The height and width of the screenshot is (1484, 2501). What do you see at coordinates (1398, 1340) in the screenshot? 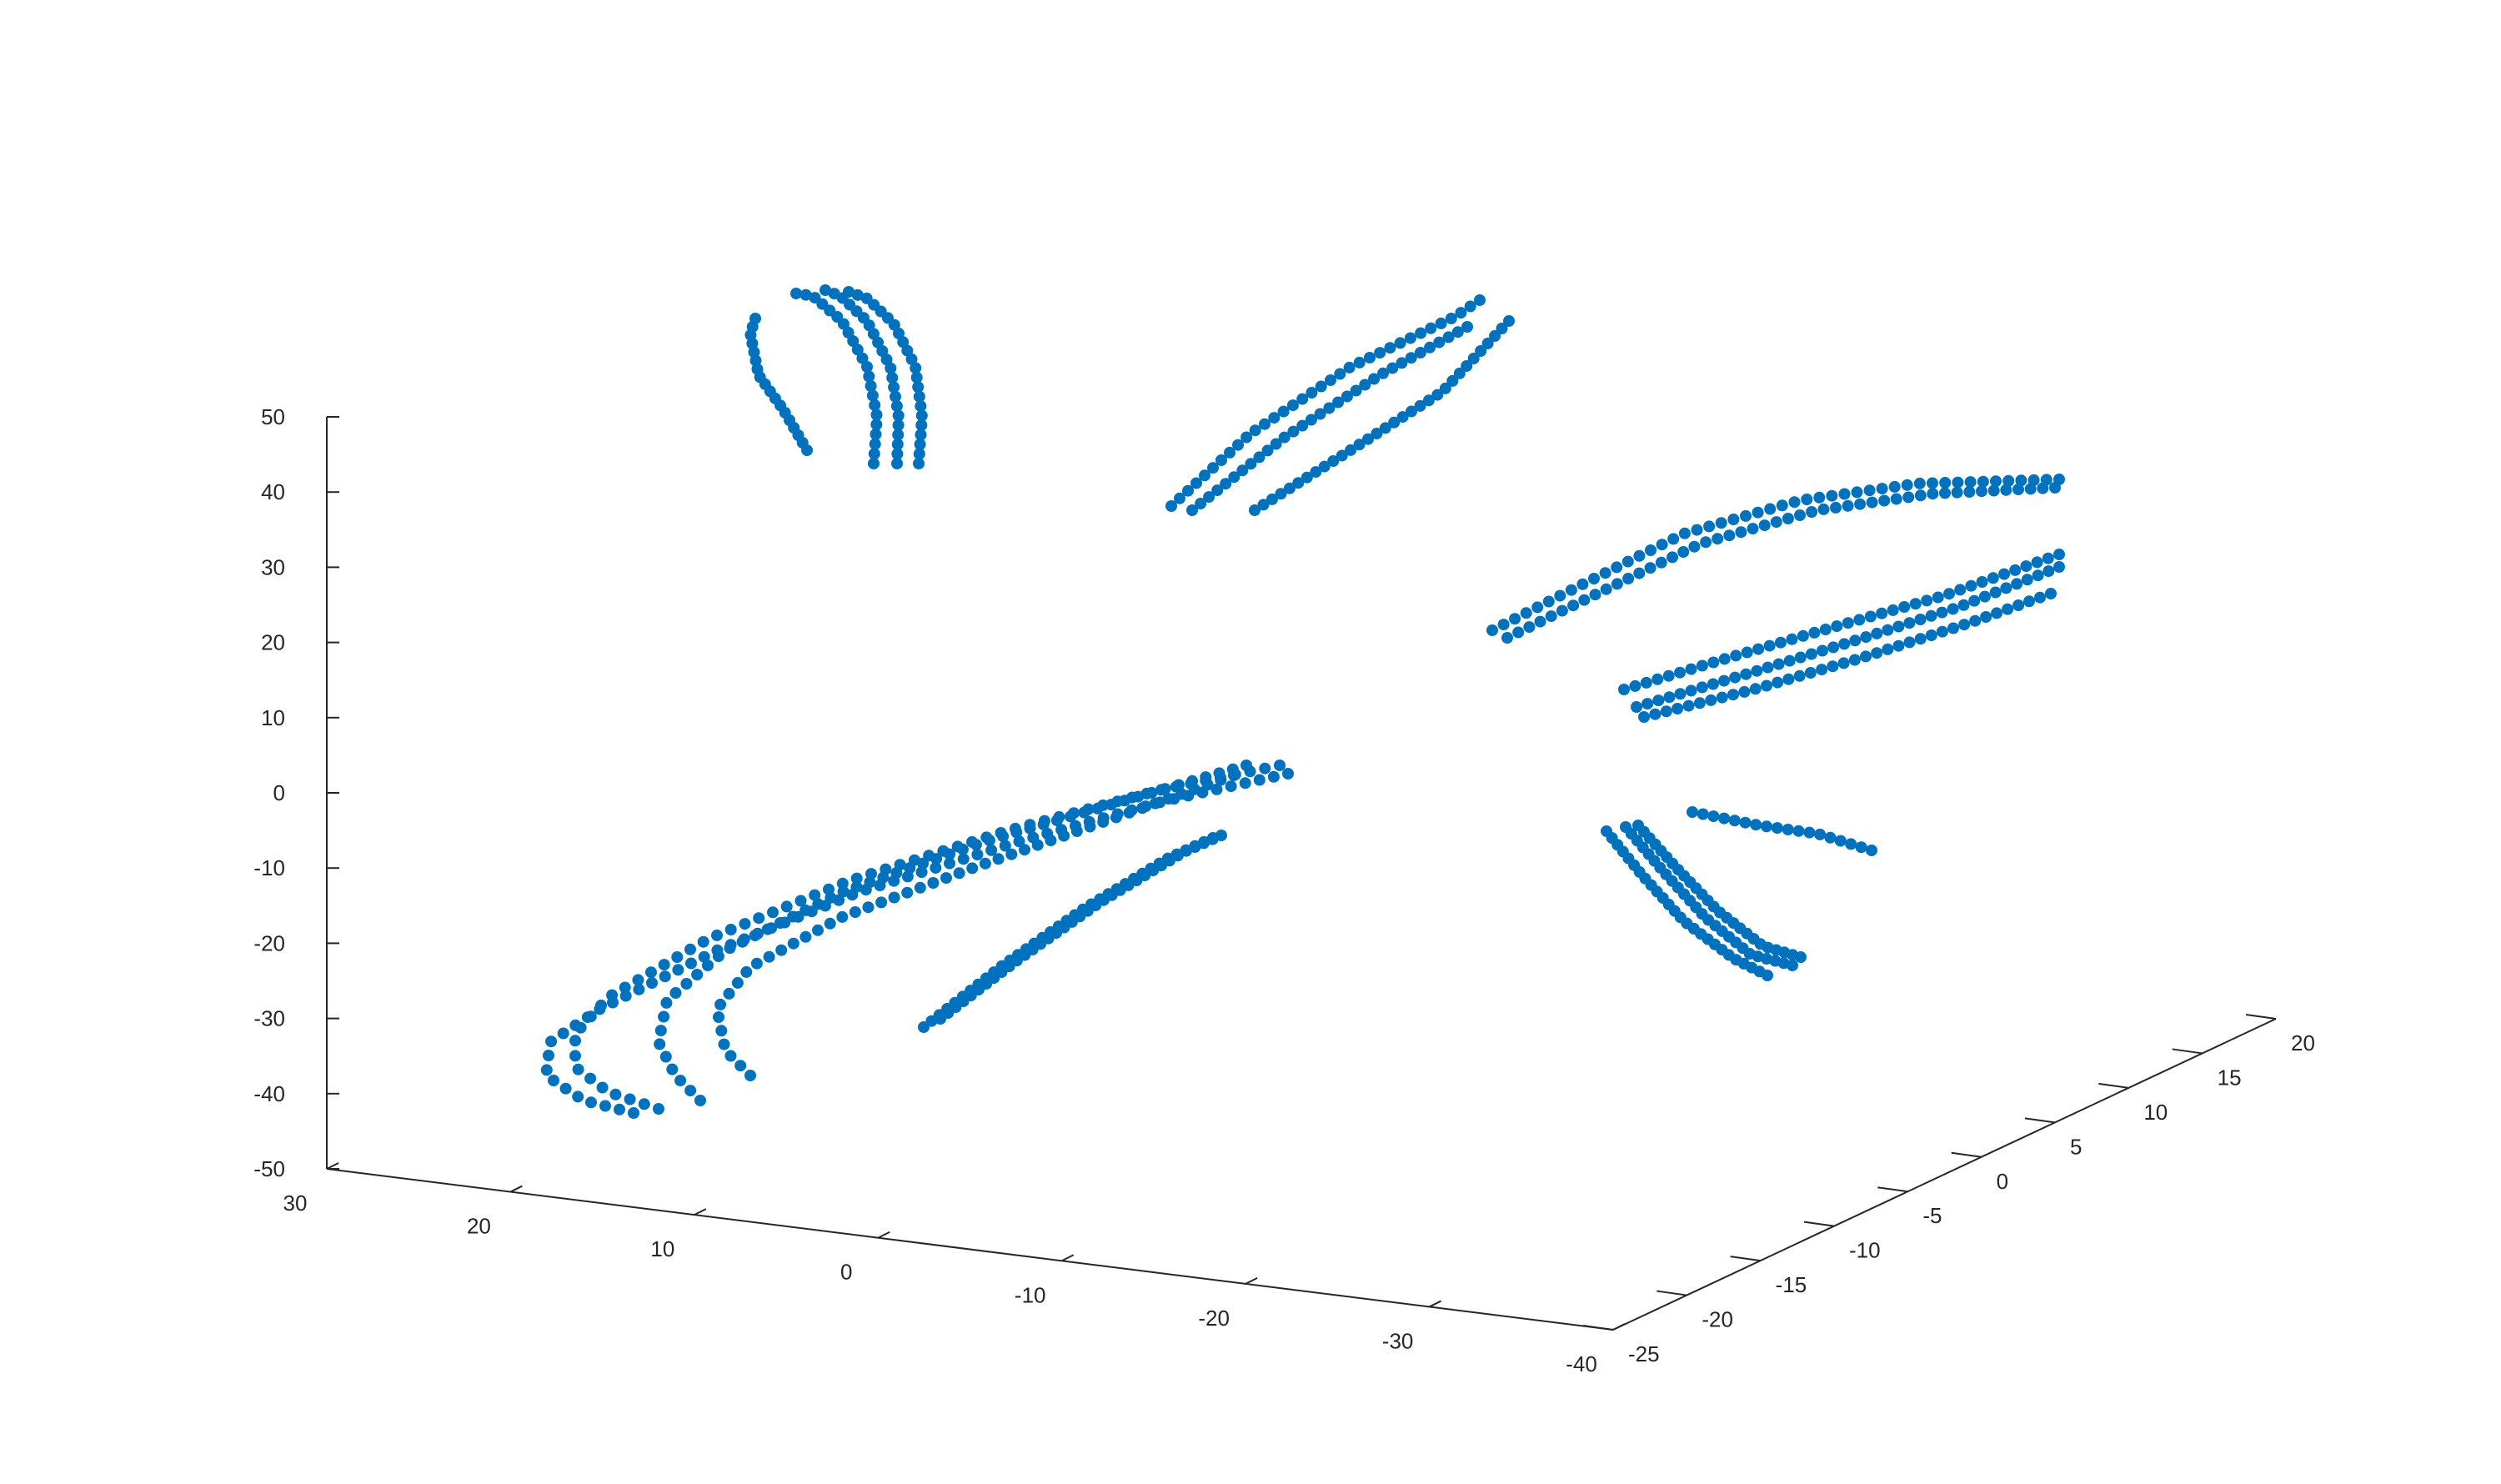
I see `x-tick-label: -30` at bounding box center [1398, 1340].